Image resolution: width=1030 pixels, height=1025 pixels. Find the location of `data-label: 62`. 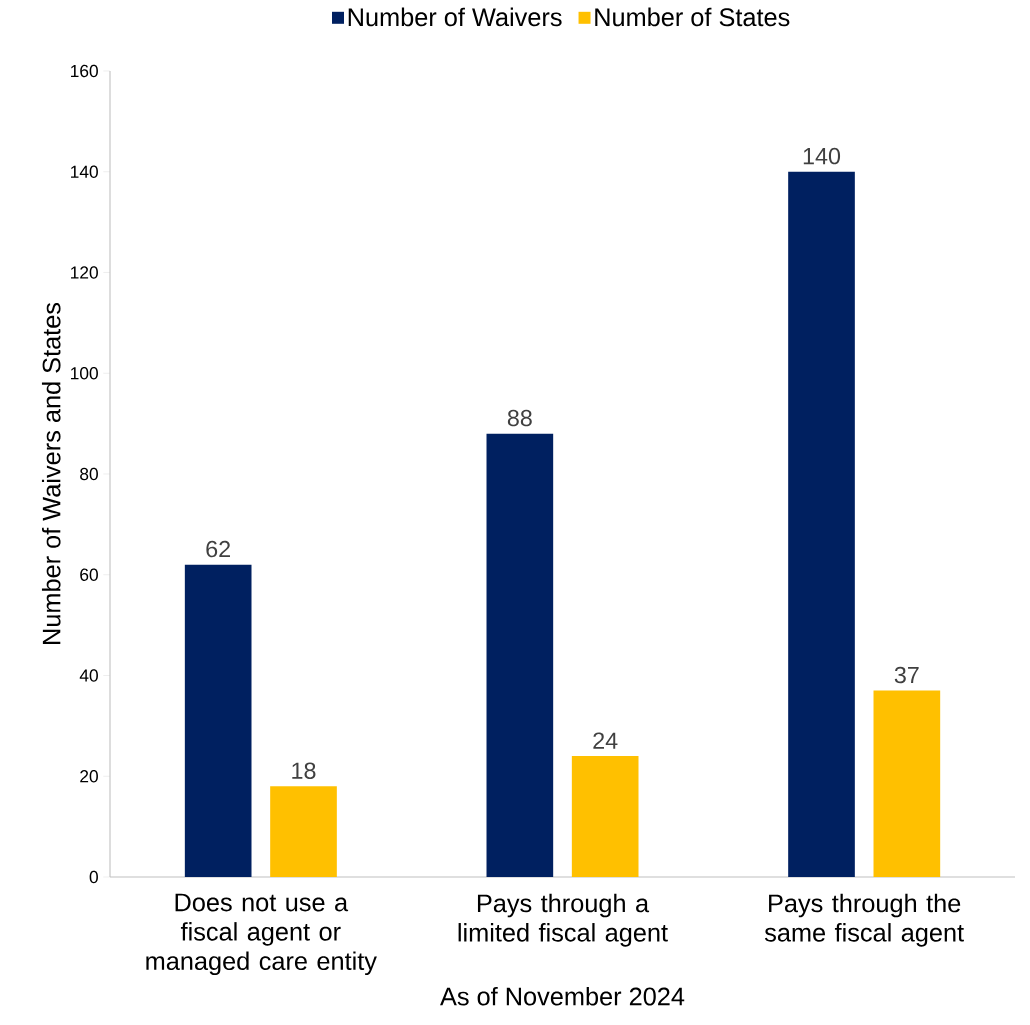

data-label: 62 is located at coordinates (218, 549).